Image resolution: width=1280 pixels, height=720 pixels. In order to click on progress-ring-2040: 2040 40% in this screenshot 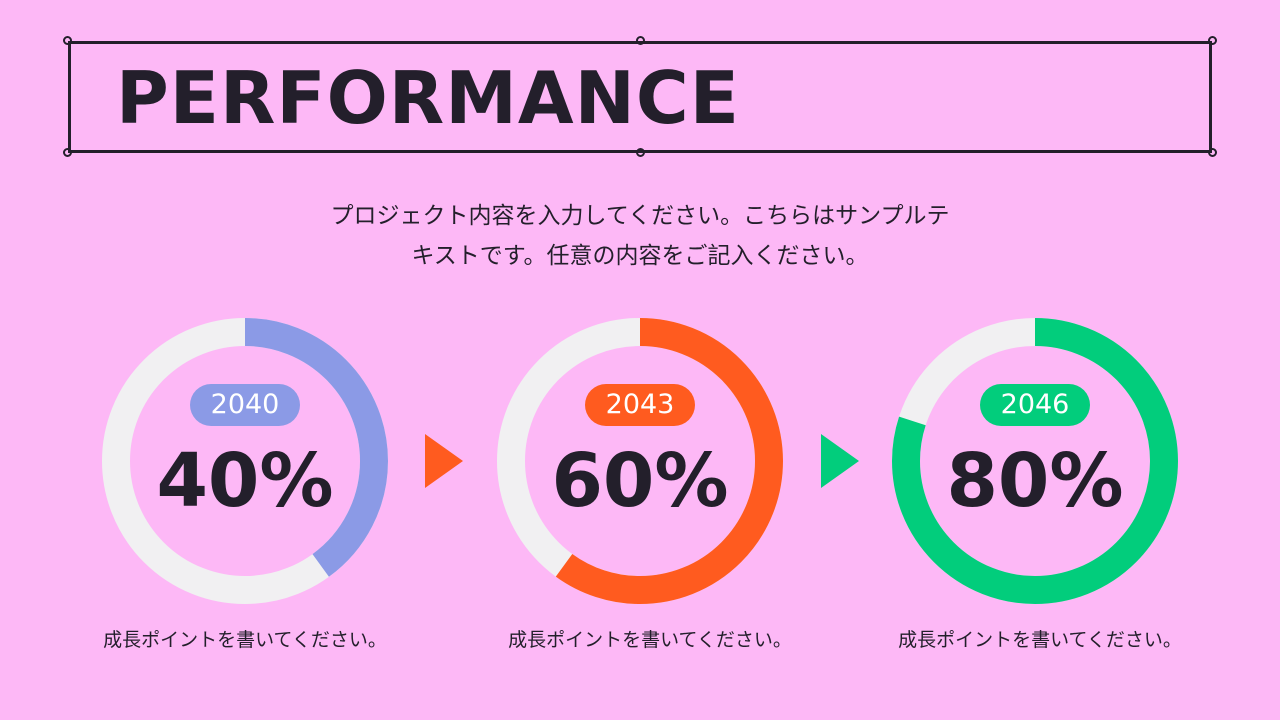, I will do `click(245, 461)`.